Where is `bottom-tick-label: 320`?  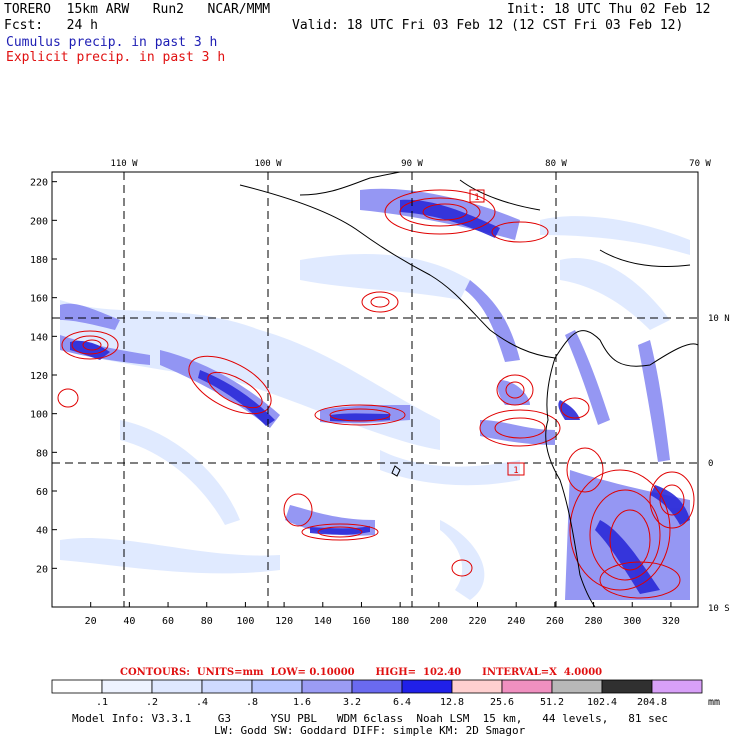
bottom-tick-label: 320 is located at coordinates (671, 621).